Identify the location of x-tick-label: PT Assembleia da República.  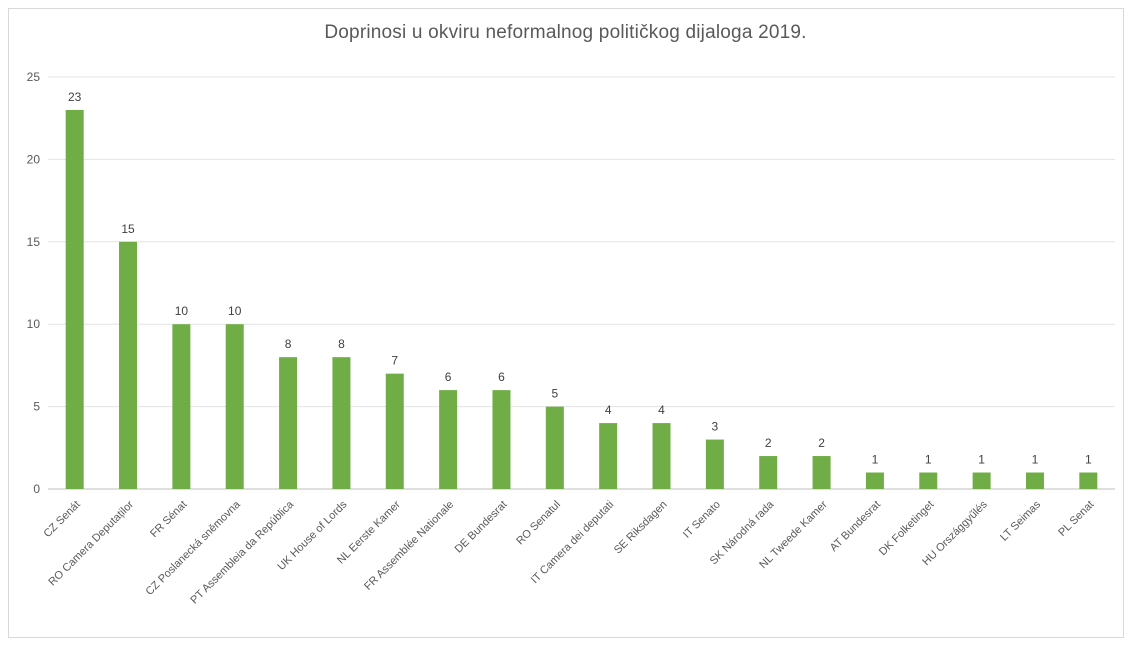
(242, 552).